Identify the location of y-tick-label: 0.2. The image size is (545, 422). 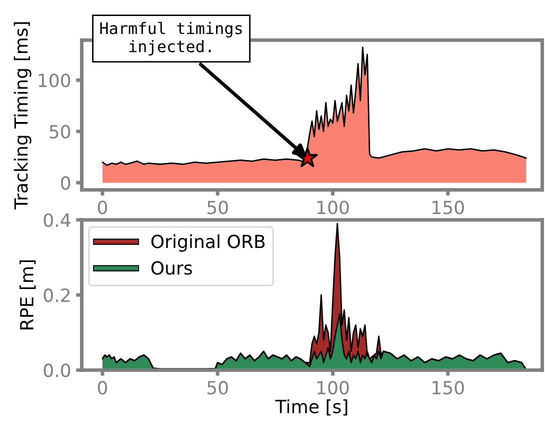
(57, 295).